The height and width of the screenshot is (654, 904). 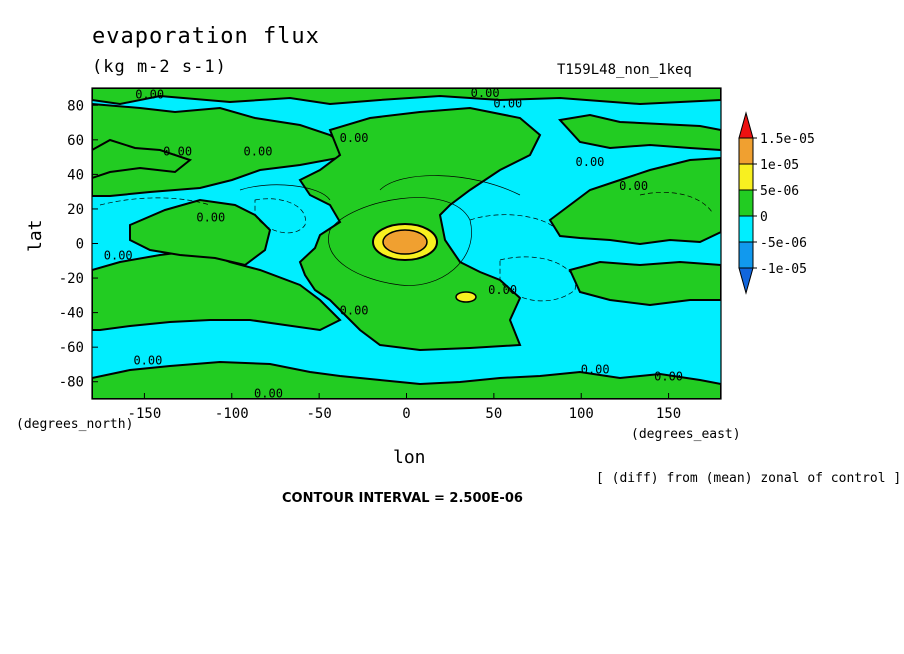 What do you see at coordinates (406, 414) in the screenshot?
I see `x-tick-label: 0` at bounding box center [406, 414].